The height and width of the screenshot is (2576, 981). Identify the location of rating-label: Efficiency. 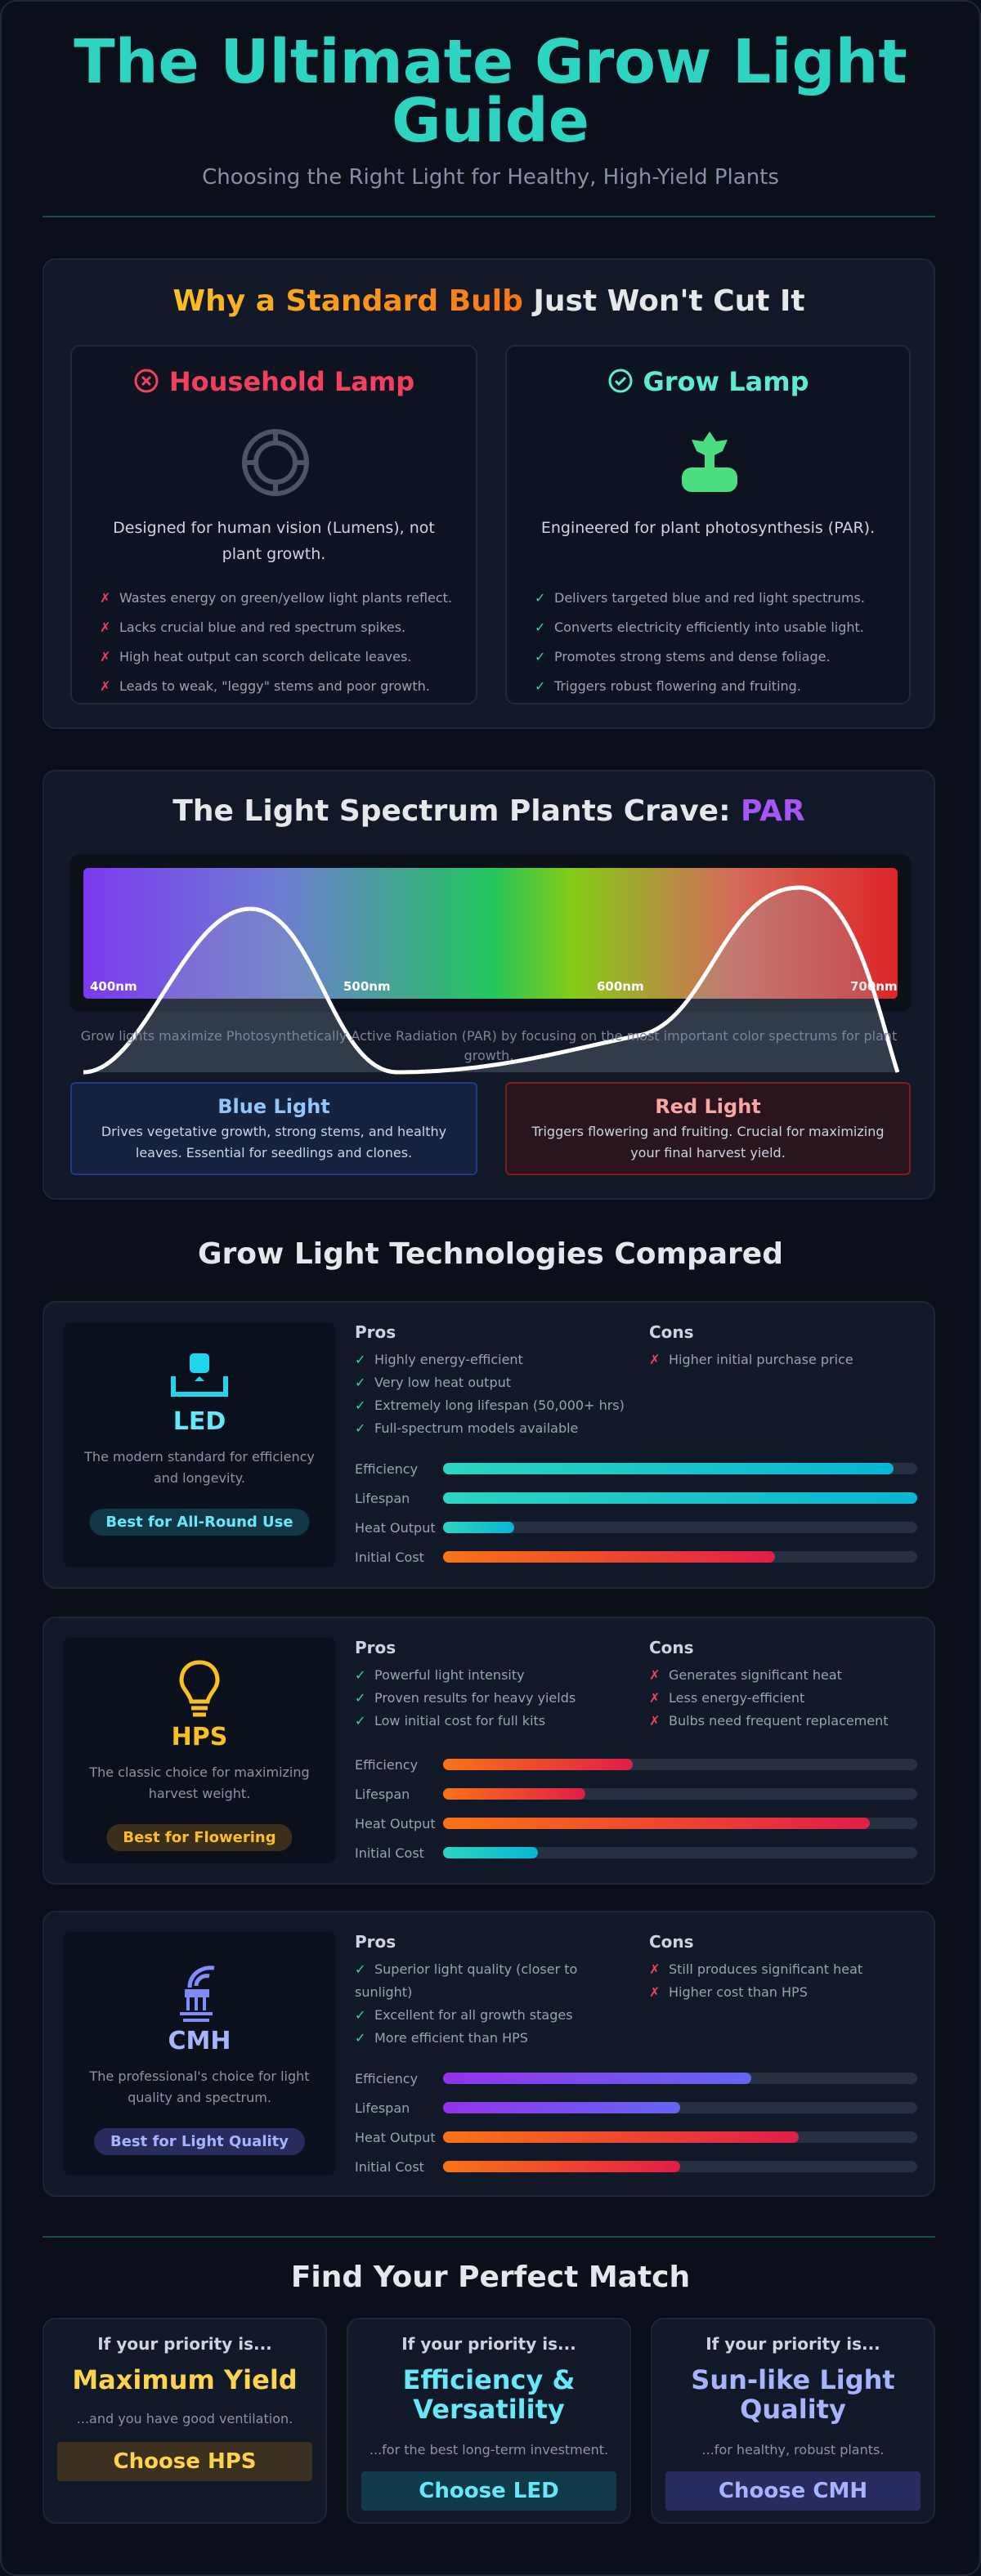
(387, 1469).